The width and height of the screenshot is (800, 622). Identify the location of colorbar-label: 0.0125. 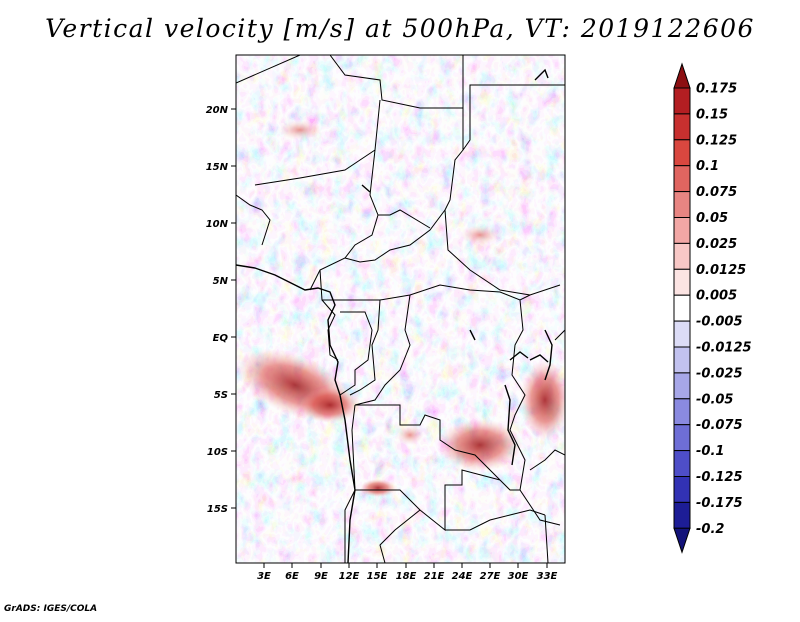
(721, 270).